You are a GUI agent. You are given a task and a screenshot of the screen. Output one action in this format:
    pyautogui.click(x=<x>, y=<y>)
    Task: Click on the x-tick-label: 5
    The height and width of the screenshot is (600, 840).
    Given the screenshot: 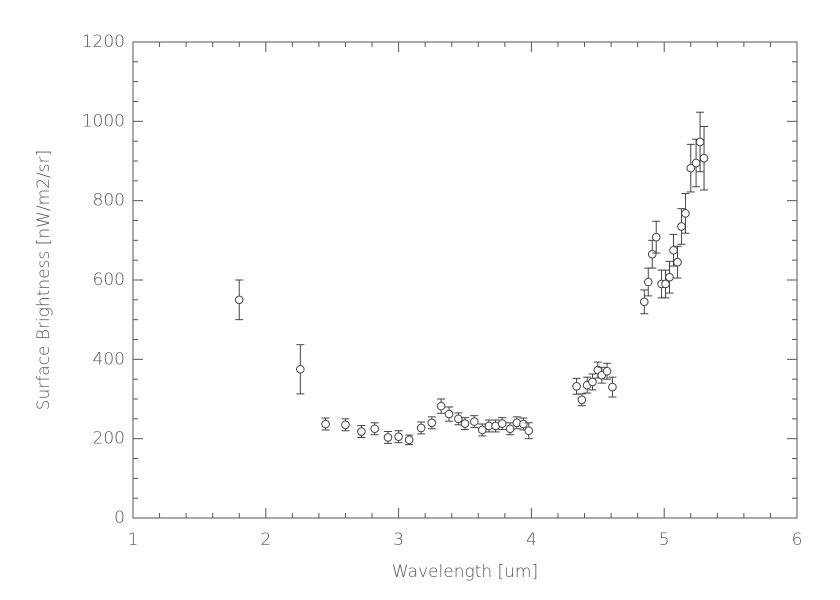 What is the action you would take?
    pyautogui.click(x=664, y=540)
    